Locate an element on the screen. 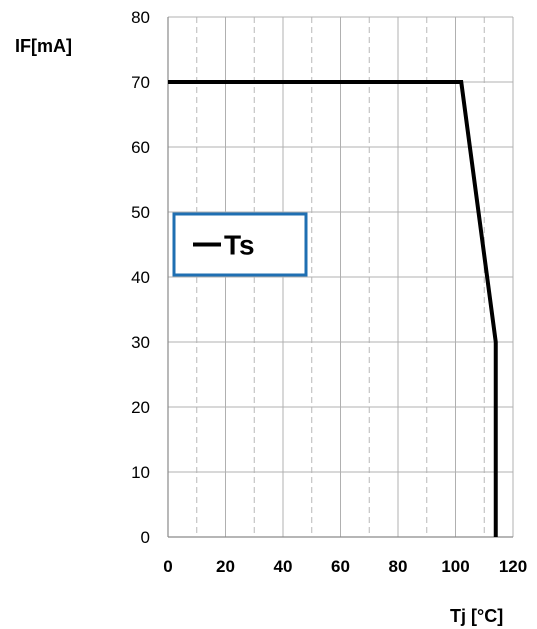  x-tick-label: 100 is located at coordinates (455, 566).